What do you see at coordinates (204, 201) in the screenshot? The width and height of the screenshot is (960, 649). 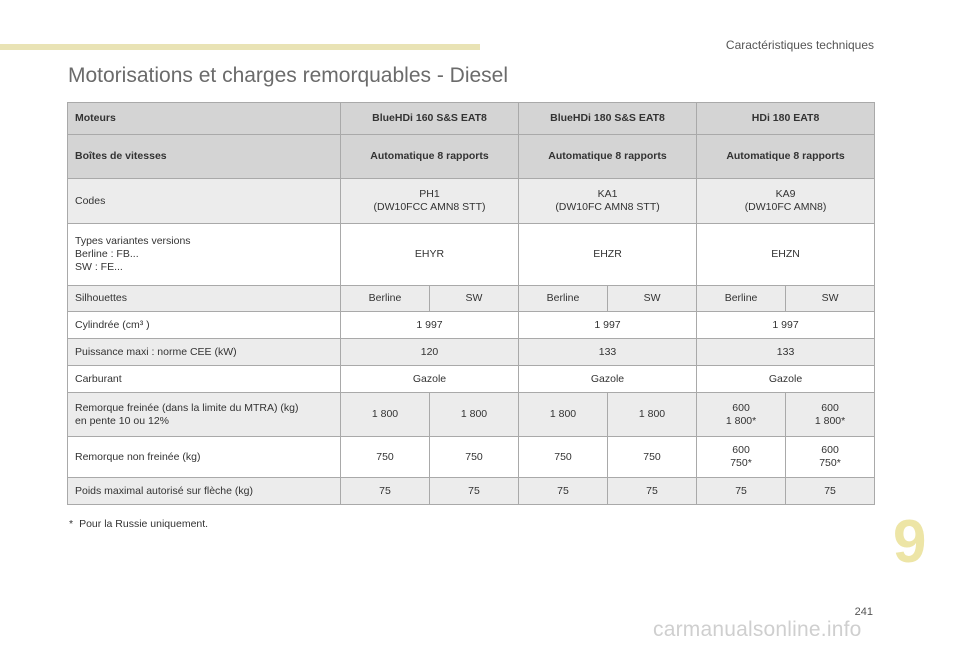 I see `row-label: Codes` at bounding box center [204, 201].